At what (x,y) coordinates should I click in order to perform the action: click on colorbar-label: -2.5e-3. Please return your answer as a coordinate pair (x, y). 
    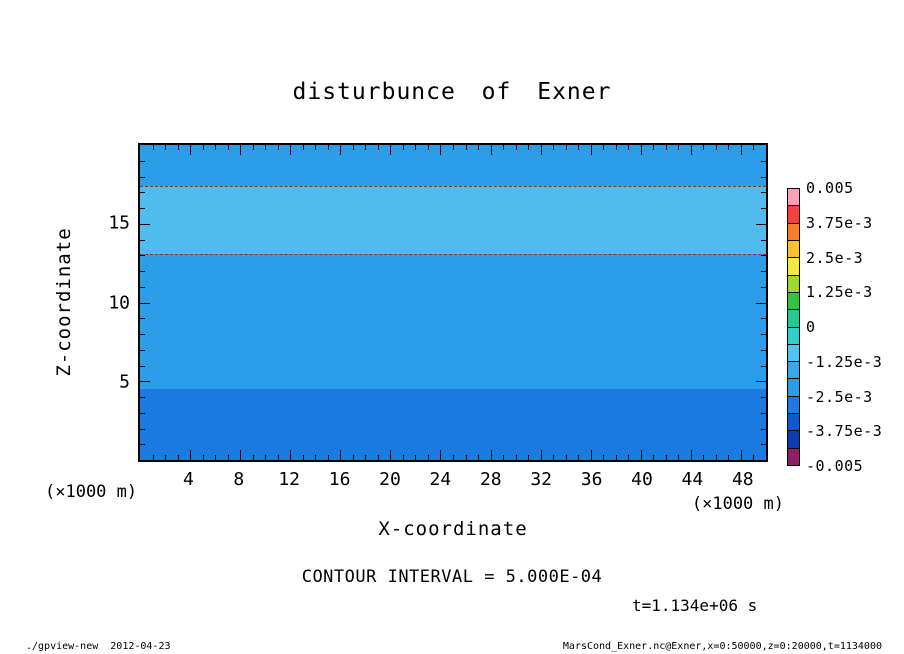
    Looking at the image, I should click on (839, 396).